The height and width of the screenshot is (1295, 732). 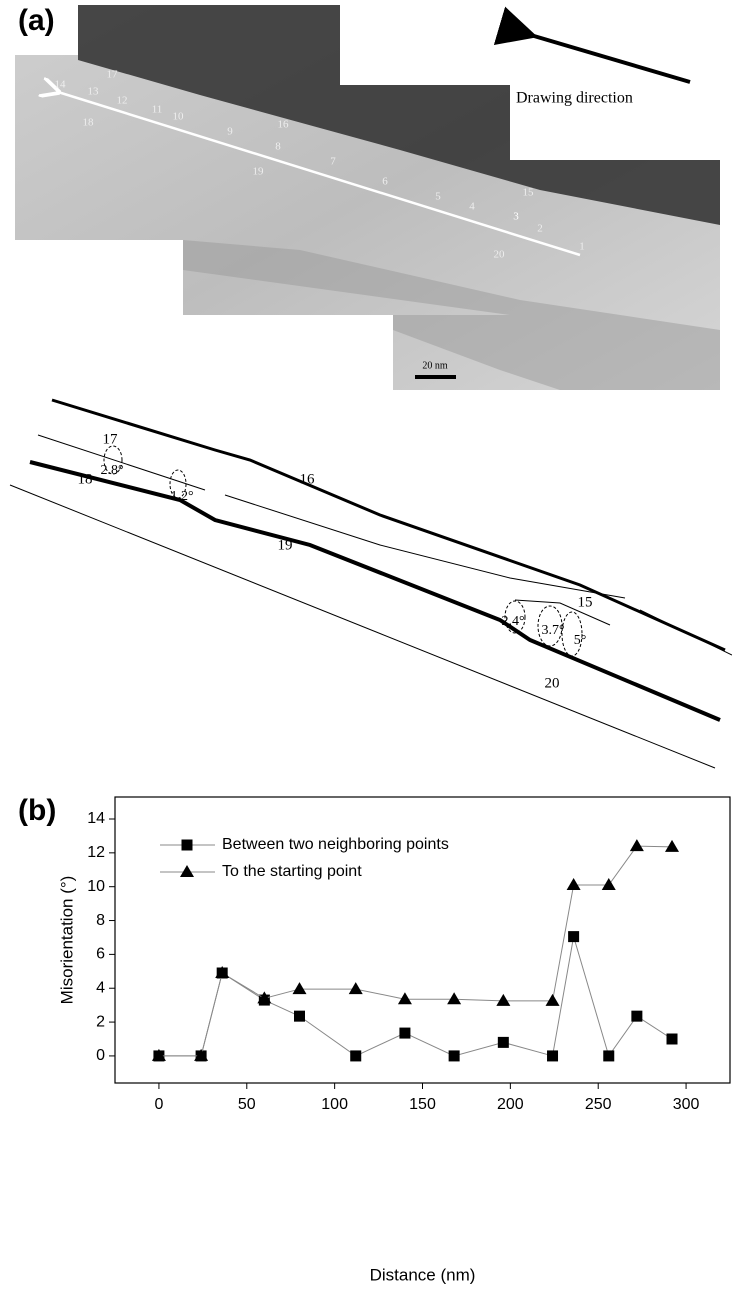 I want to click on point-label: 10, so click(x=179, y=117).